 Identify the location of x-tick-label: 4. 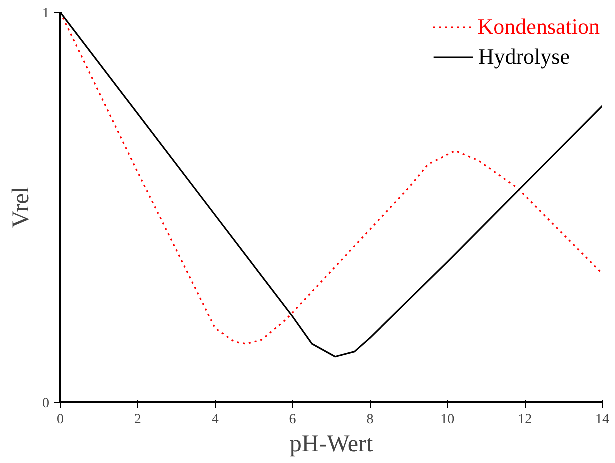
(215, 420).